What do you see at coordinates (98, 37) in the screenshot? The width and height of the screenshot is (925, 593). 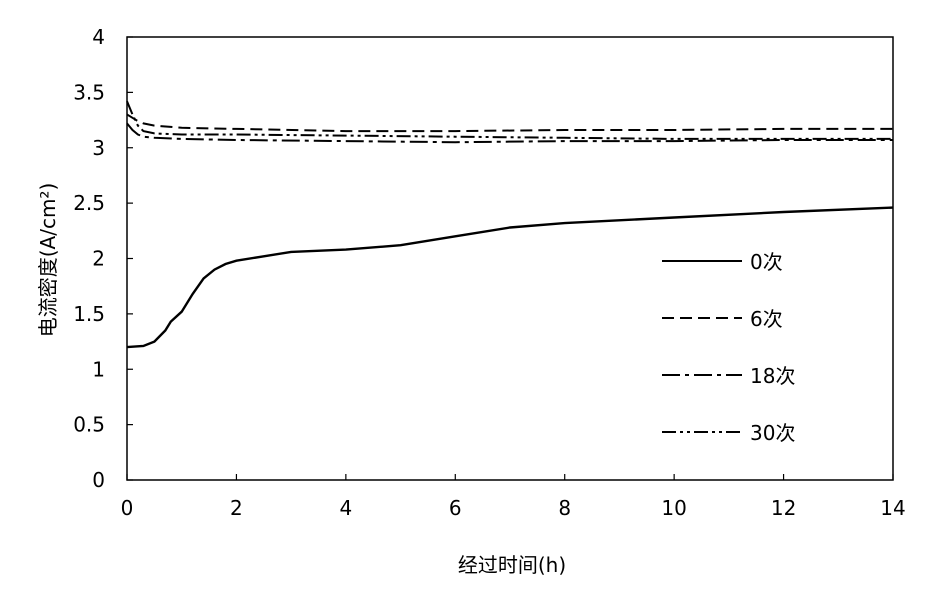 I see `y-tick-label: 4` at bounding box center [98, 37].